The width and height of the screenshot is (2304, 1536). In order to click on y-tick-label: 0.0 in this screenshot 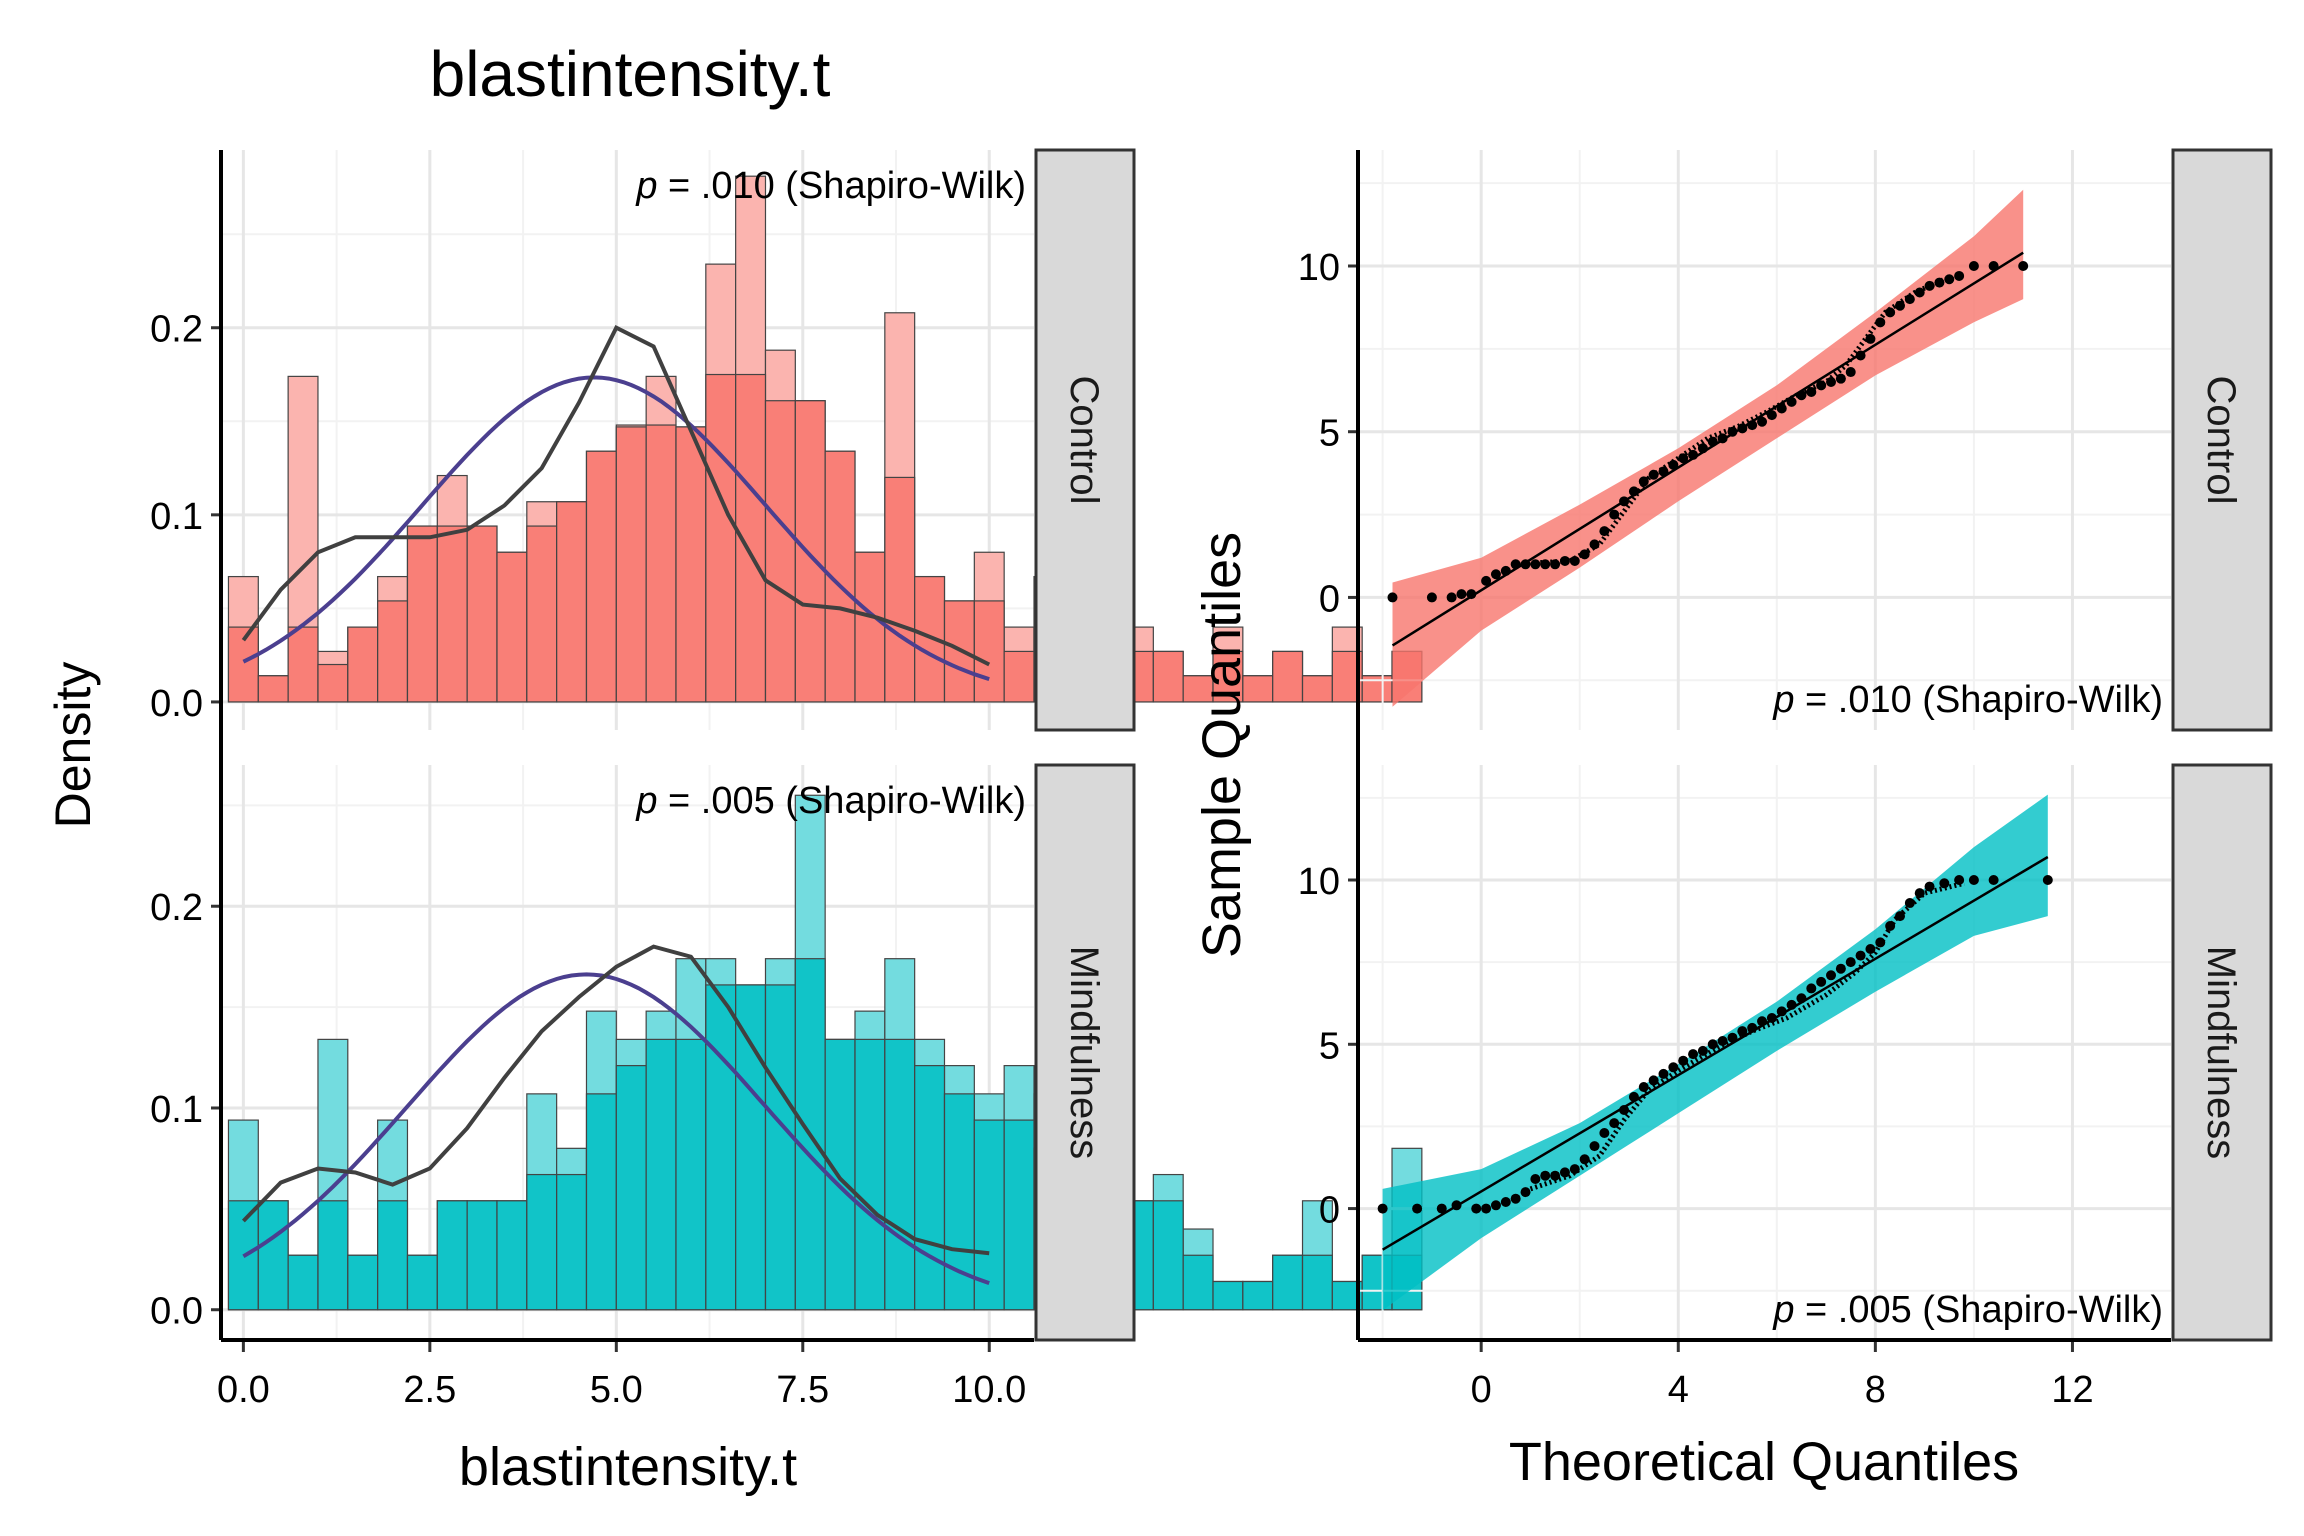, I will do `click(176, 704)`.